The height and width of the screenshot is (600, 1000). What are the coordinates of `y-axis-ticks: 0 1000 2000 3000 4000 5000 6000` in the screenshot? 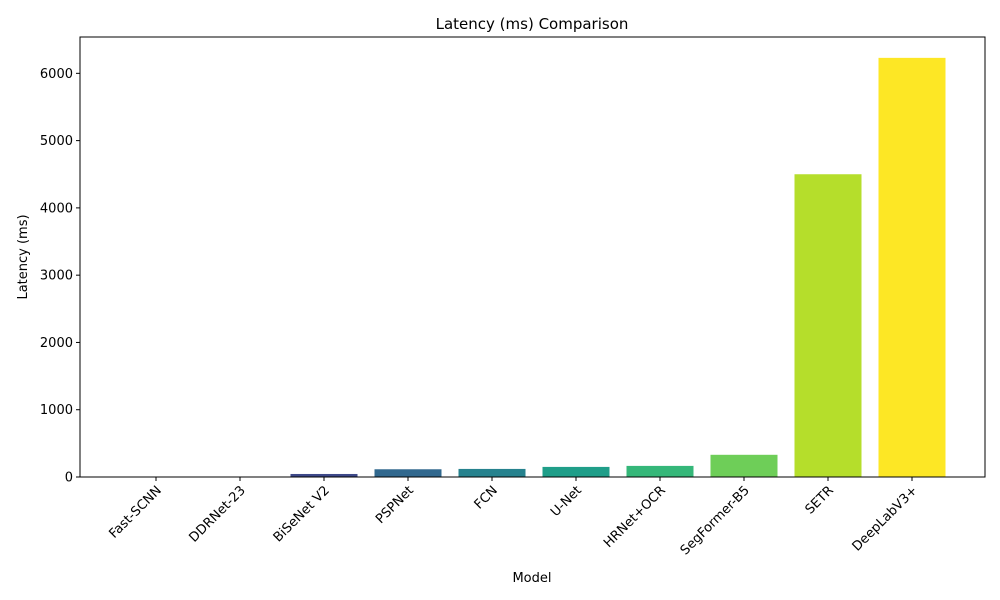 It's located at (60, 276).